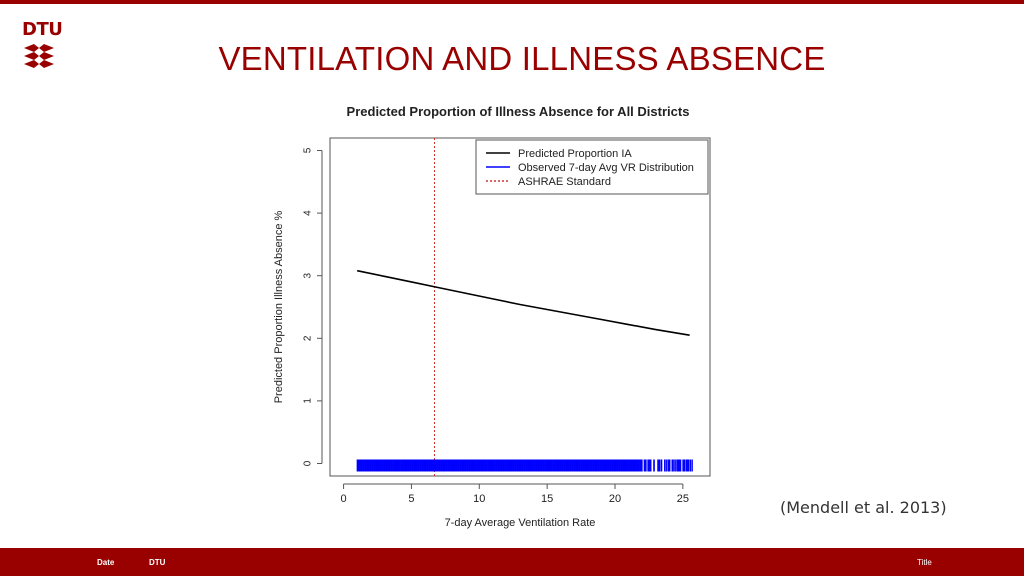 The image size is (1024, 576). Describe the element at coordinates (564, 182) in the screenshot. I see `legend-label-2: ASHRAE Standard` at that location.